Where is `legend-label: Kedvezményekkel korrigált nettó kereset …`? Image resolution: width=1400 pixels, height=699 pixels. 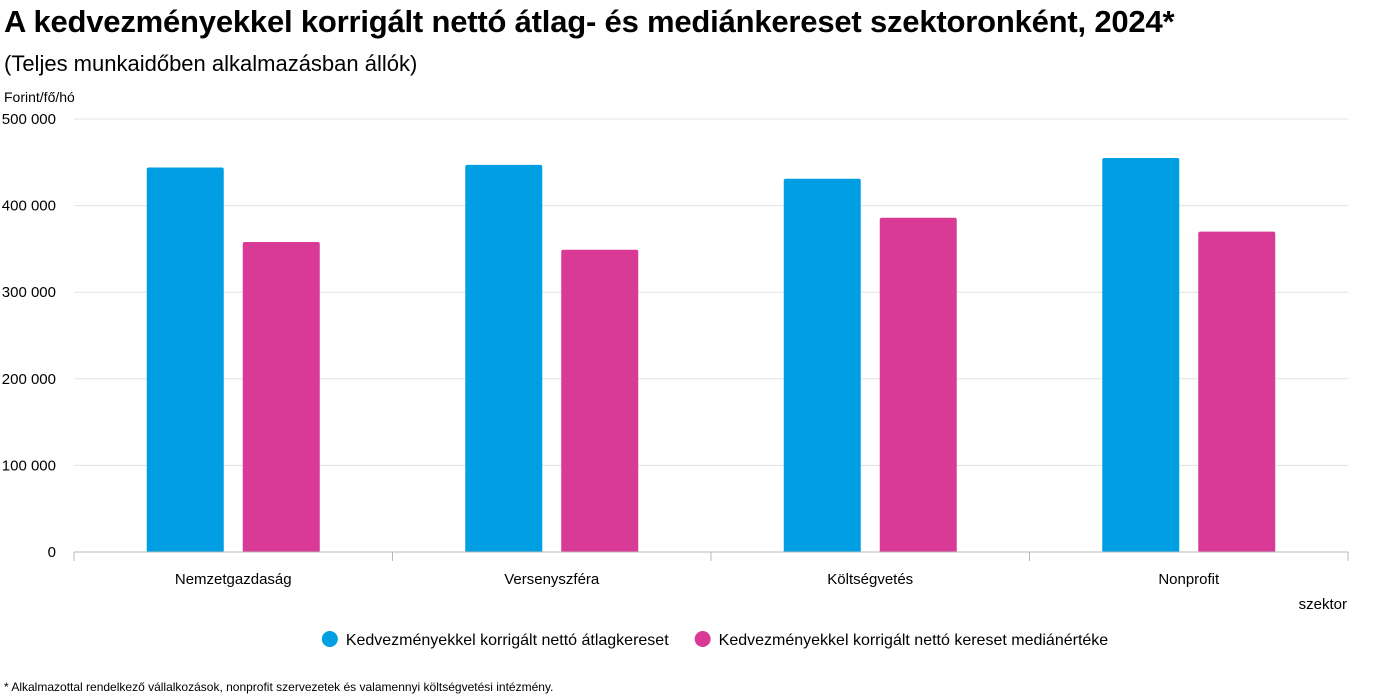
legend-label: Kedvezményekkel korrigált nettó kereset … is located at coordinates (914, 640).